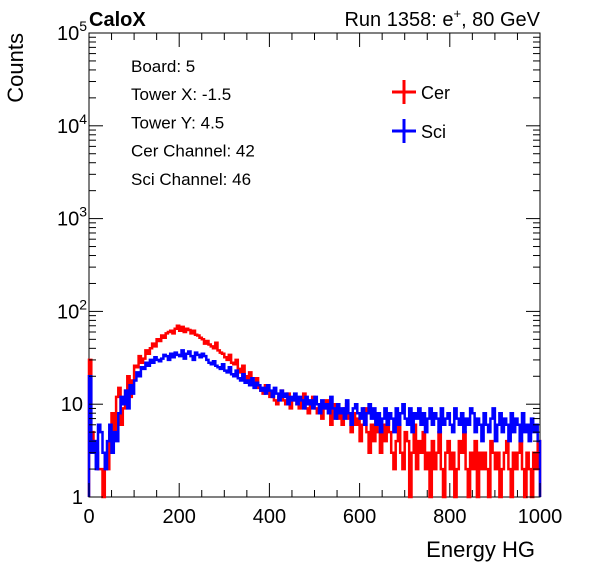 This screenshot has height=572, width=596. What do you see at coordinates (88, 517) in the screenshot?
I see `x-tick-label: 0` at bounding box center [88, 517].